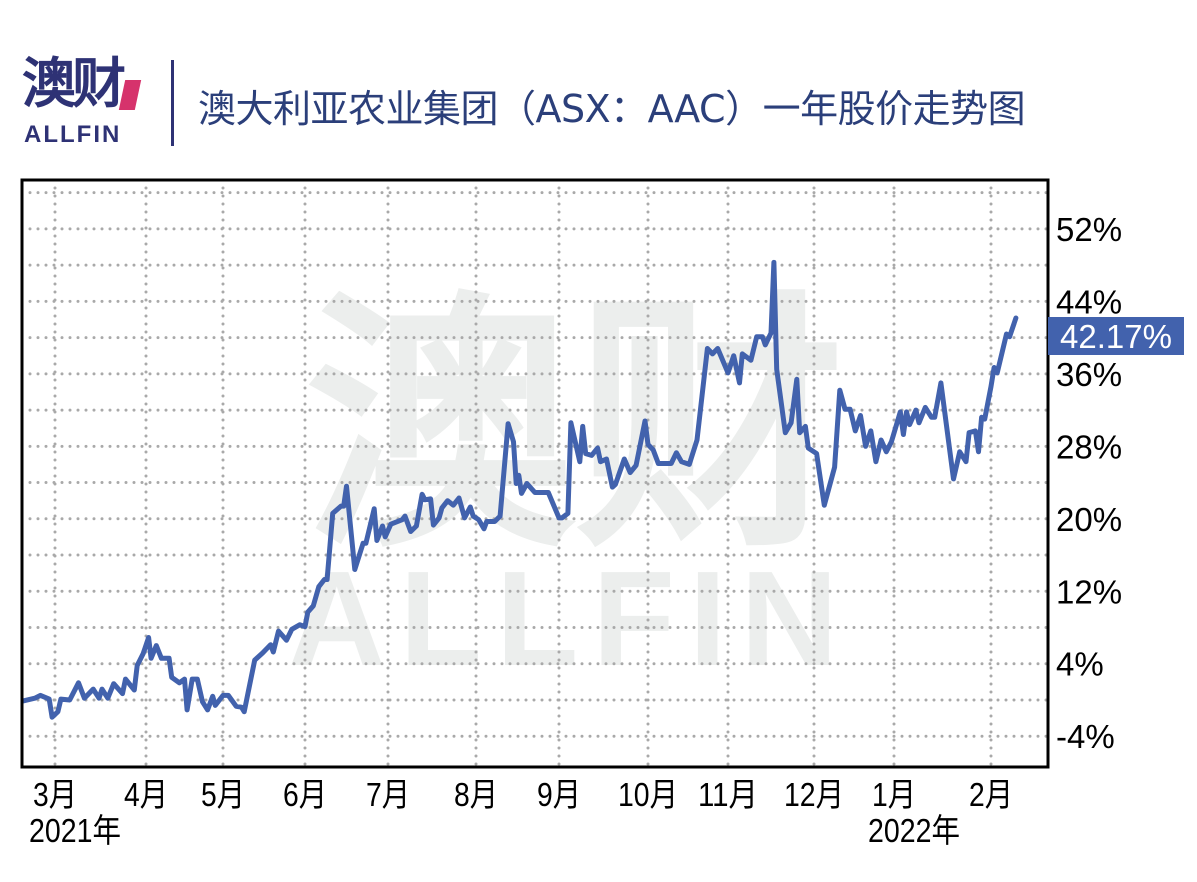 The height and width of the screenshot is (882, 1197). I want to click on x-tick-label: 12月, so click(814, 794).